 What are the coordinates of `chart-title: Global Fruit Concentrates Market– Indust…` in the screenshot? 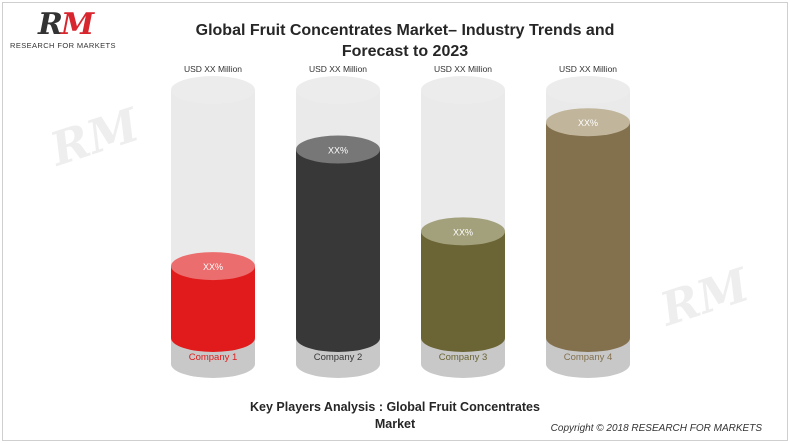 It's located at (405, 41).